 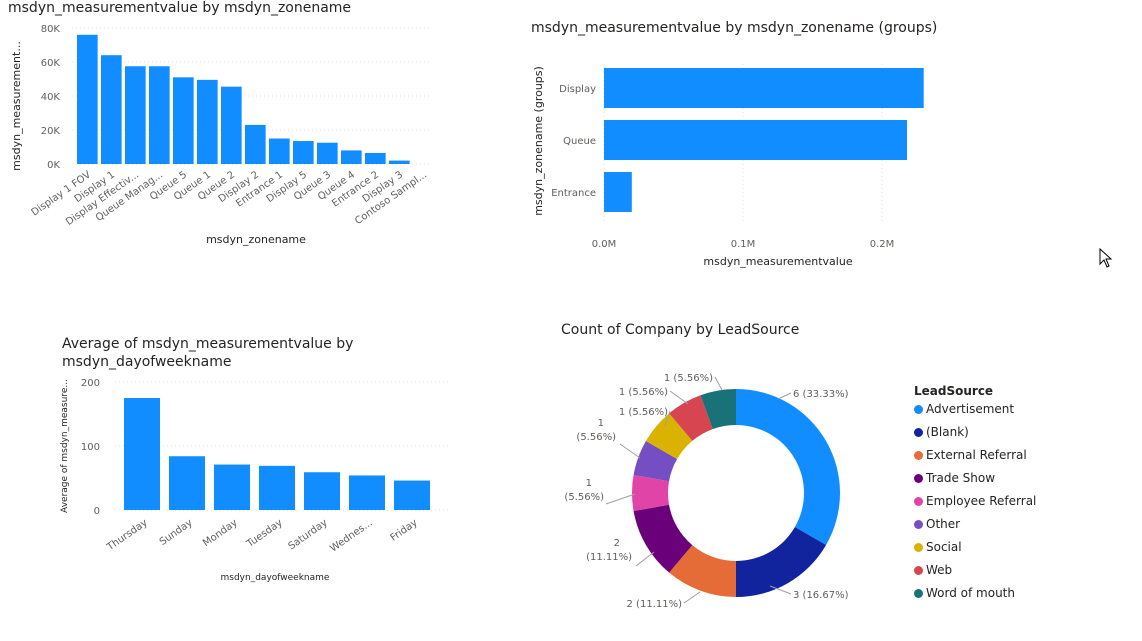 I want to click on legend-item: Word of mouth, so click(x=964, y=593).